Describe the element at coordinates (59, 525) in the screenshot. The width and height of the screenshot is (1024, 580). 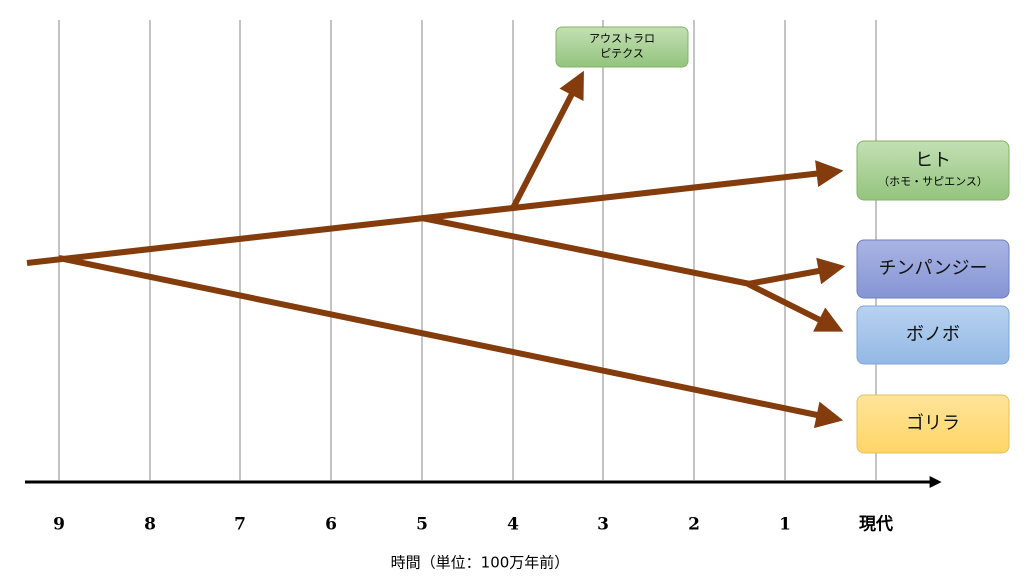
I see `tick-label: 9` at that location.